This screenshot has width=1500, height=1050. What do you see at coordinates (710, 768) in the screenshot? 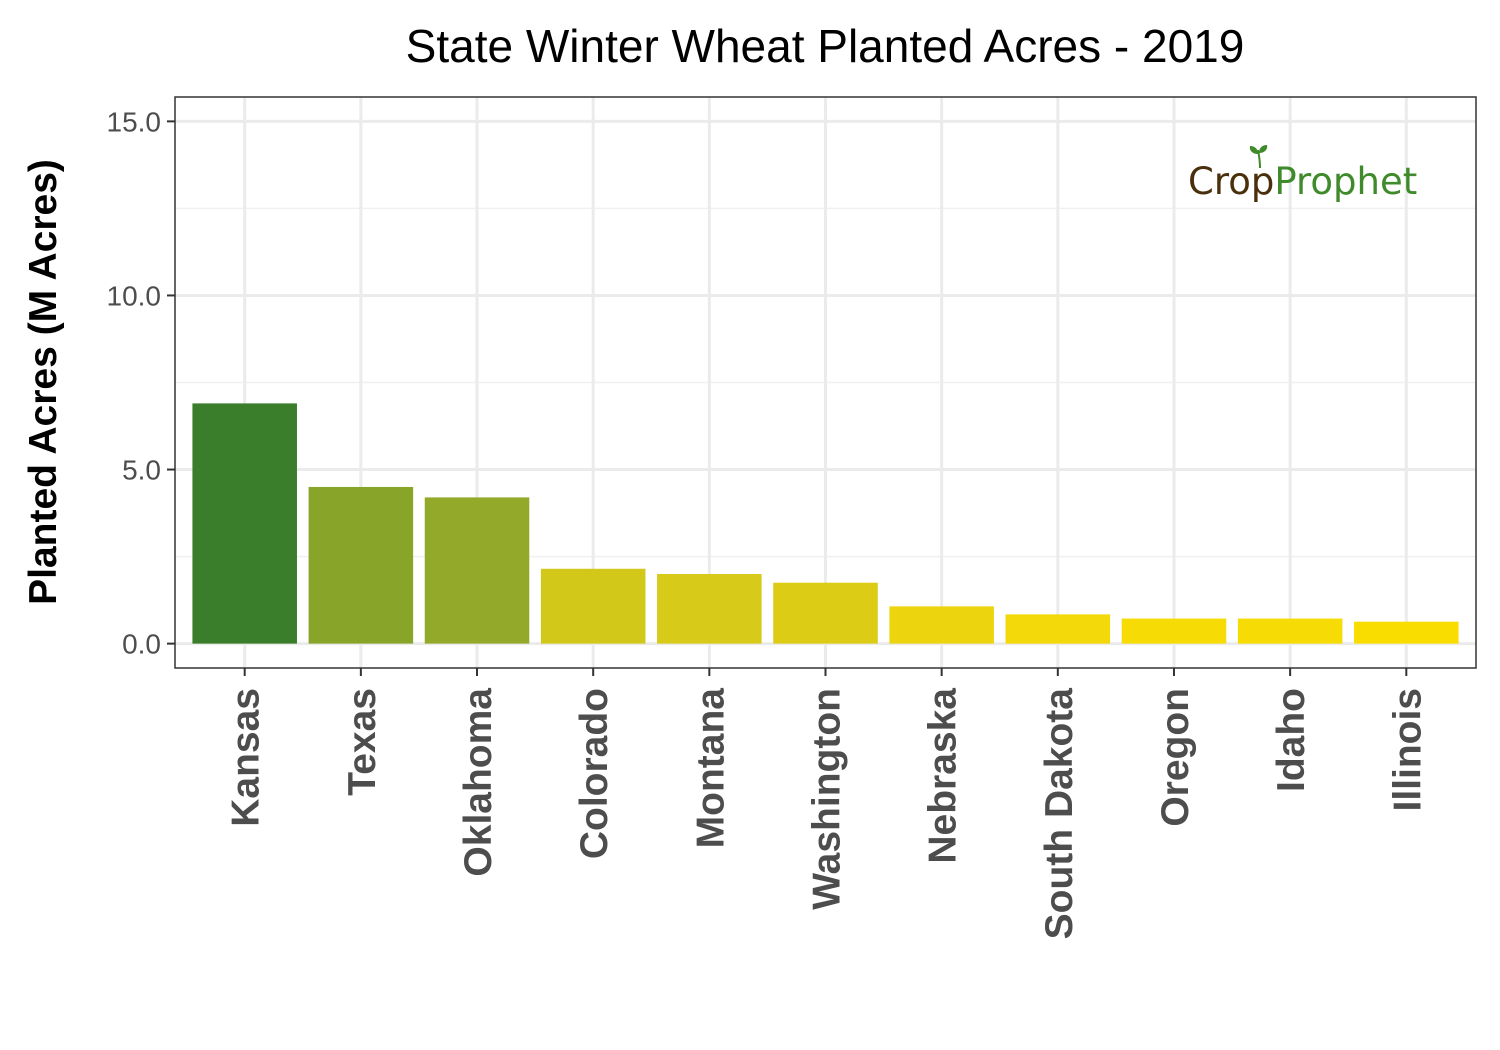
I see `x-tick-label: Montana` at bounding box center [710, 768].